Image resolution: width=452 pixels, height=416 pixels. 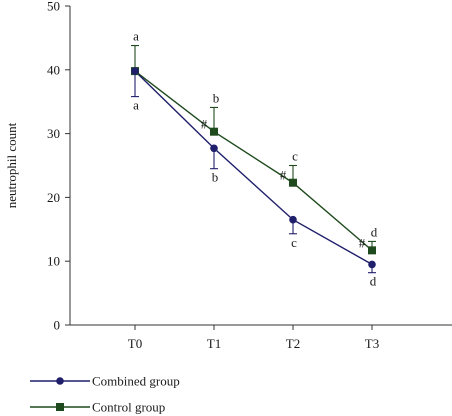 What do you see at coordinates (53, 7) in the screenshot?
I see `y-tick-label: 50` at bounding box center [53, 7].